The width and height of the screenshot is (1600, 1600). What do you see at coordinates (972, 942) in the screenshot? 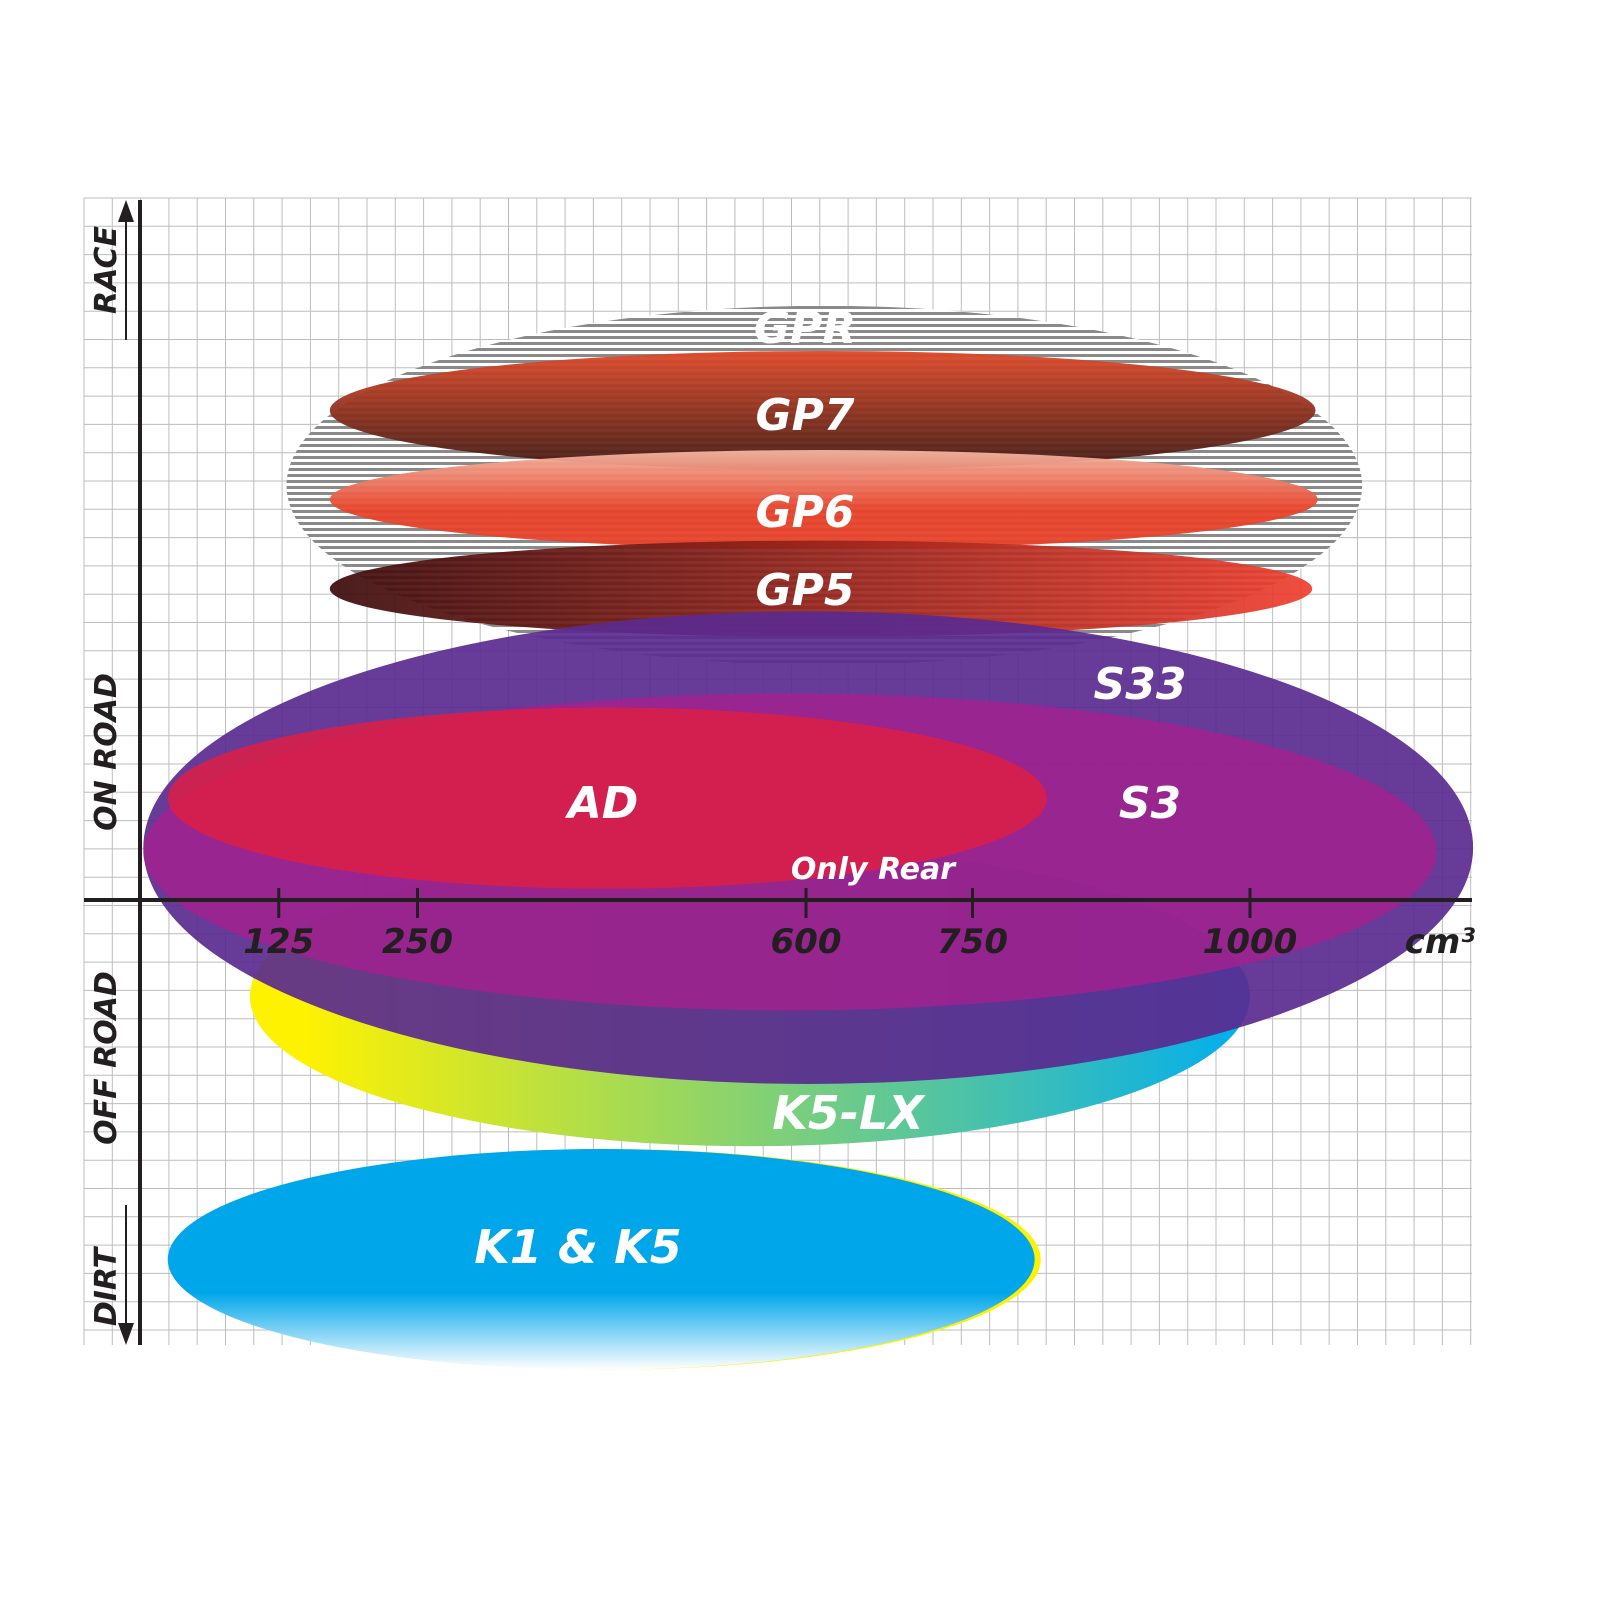
I see `x-tick-label: 750` at bounding box center [972, 942].